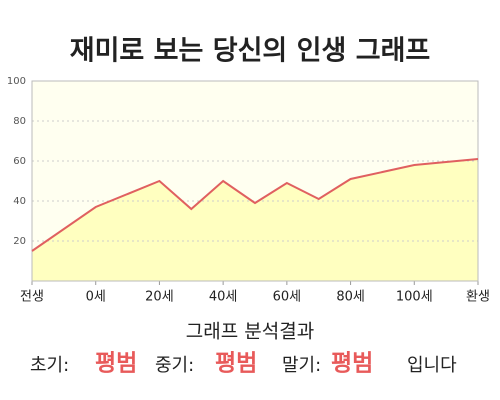 This screenshot has height=400, width=500. I want to click on x-tick-label: 100세, so click(414, 297).